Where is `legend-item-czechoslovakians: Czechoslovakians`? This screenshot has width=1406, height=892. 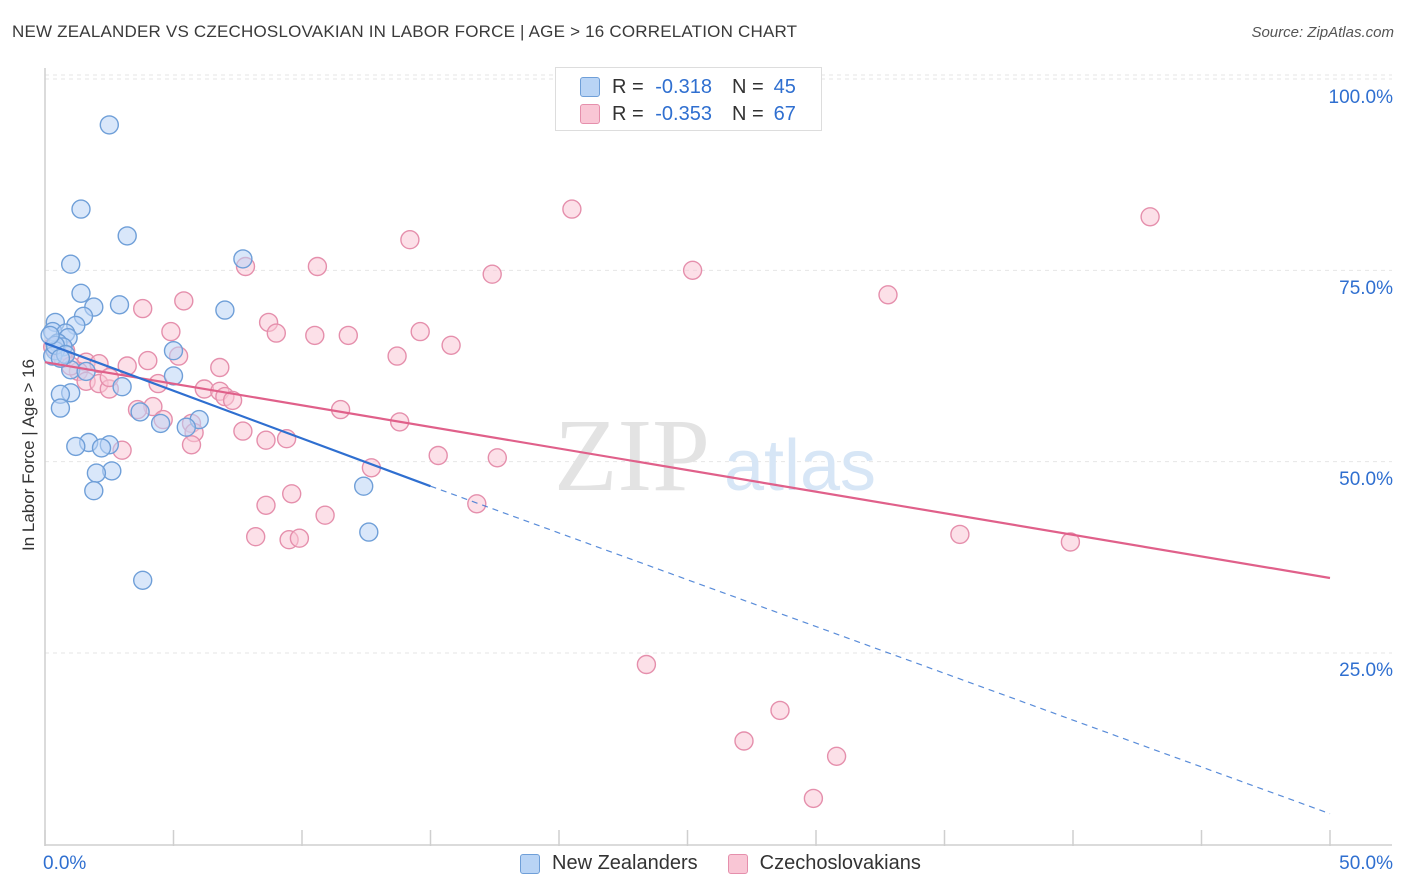
legend-item-czechoslovakians: Czechoslovakians is located at coordinates (824, 863).